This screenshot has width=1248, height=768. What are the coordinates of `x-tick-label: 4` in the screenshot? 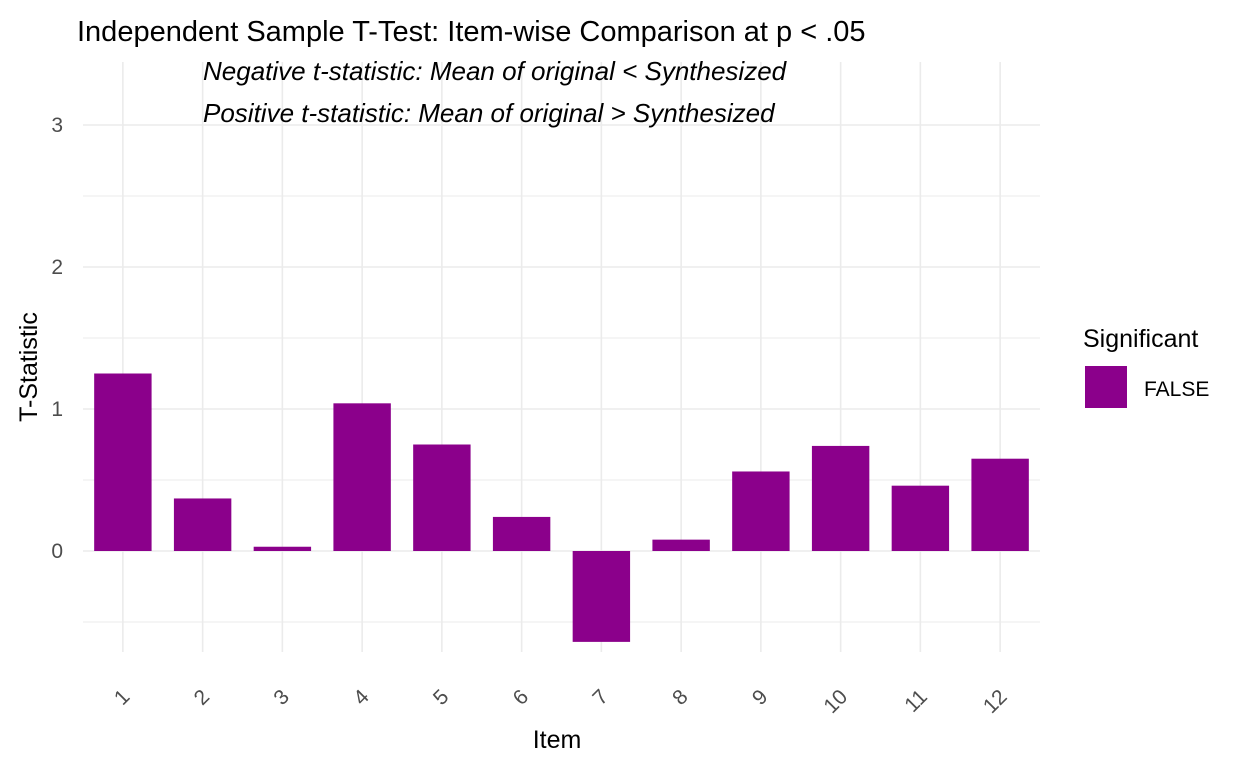 It's located at (361, 697).